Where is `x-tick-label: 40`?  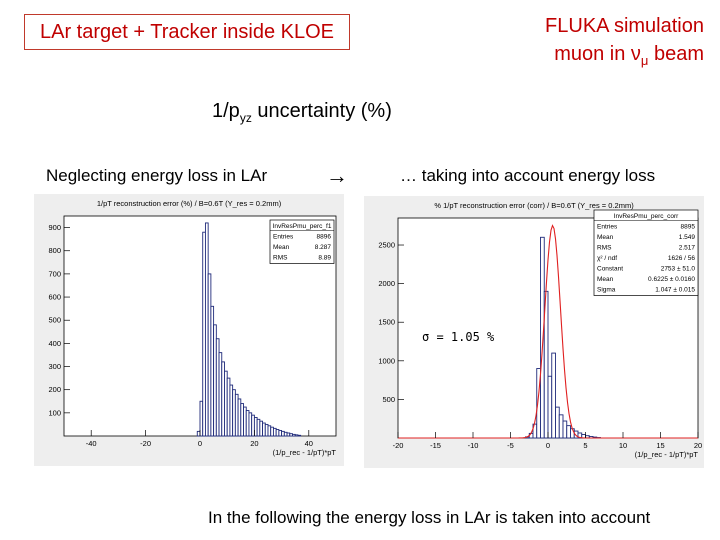 x-tick-label: 40 is located at coordinates (309, 443).